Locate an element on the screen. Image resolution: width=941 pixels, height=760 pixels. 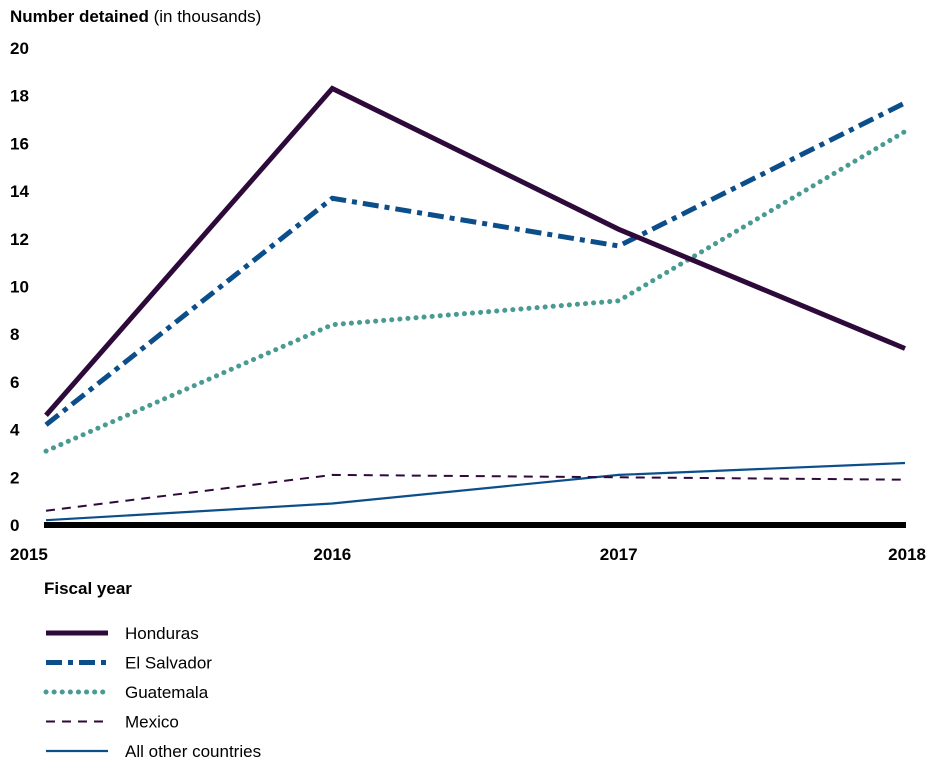
series-line-all-other-countries is located at coordinates (475, 491).